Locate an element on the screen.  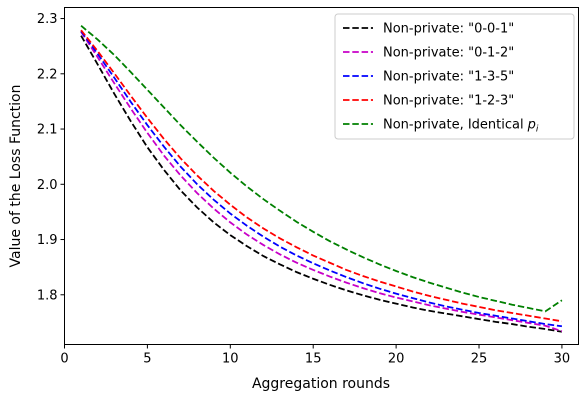
y-axis: 1.8 1.9 2.0 2.1 2.2 2.3 is located at coordinates (51, 157).